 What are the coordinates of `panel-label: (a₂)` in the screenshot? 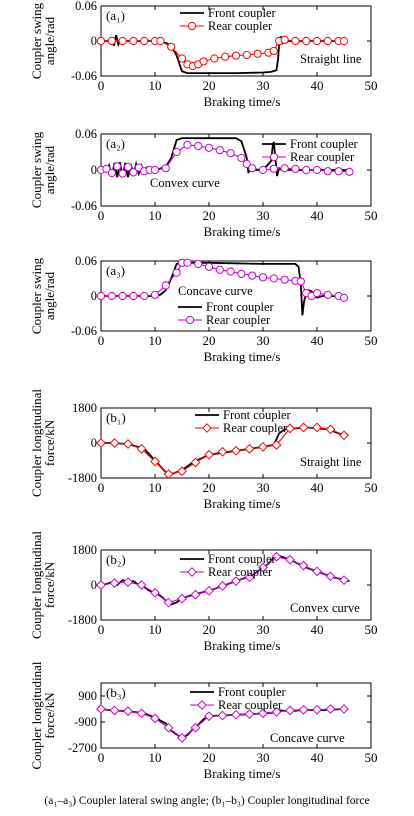 It's located at (115, 143).